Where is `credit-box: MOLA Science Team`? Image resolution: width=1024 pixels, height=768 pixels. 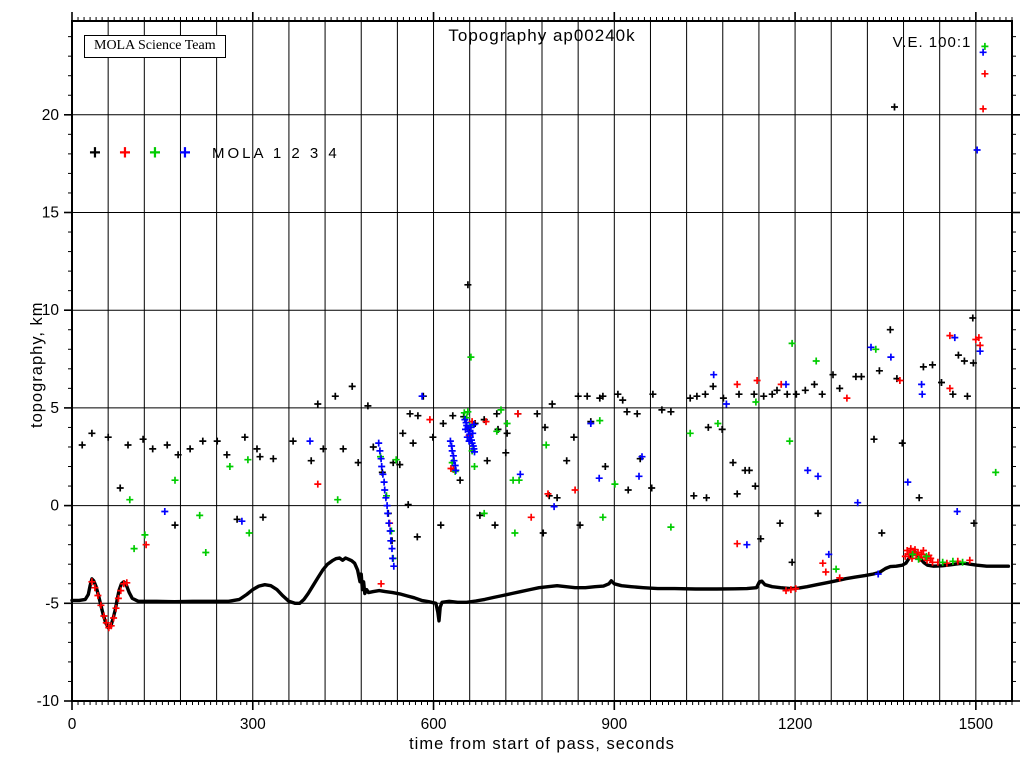
credit-box: MOLA Science Team is located at coordinates (155, 46).